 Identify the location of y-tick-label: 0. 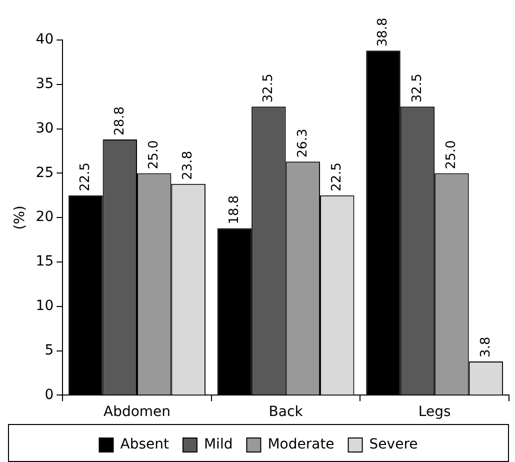
(49, 394).